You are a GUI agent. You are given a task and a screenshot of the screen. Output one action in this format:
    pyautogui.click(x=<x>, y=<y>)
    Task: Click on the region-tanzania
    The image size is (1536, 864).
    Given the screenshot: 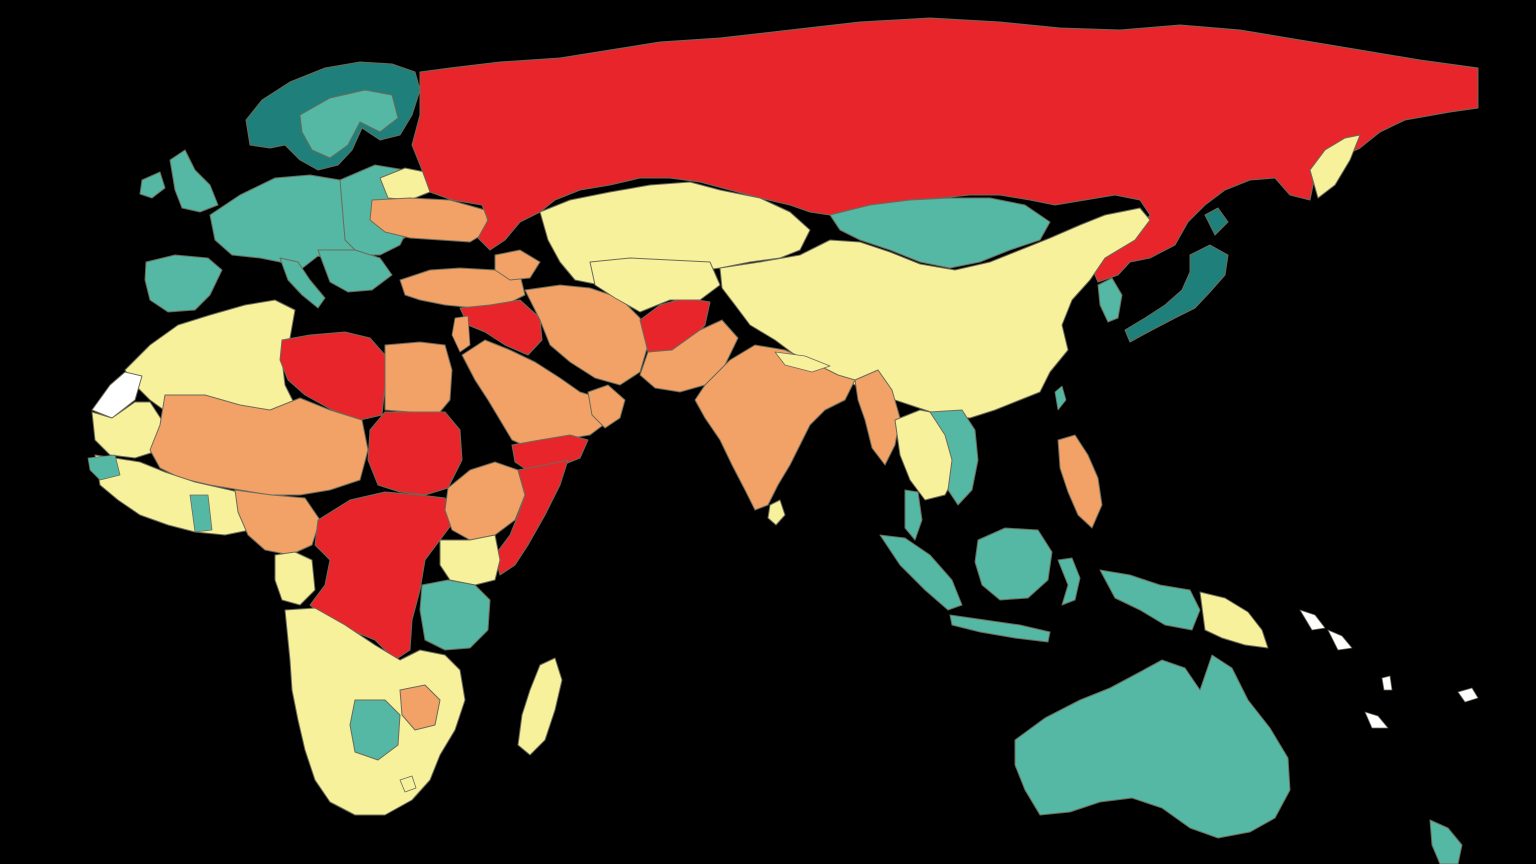 What is the action you would take?
    pyautogui.click(x=455, y=615)
    